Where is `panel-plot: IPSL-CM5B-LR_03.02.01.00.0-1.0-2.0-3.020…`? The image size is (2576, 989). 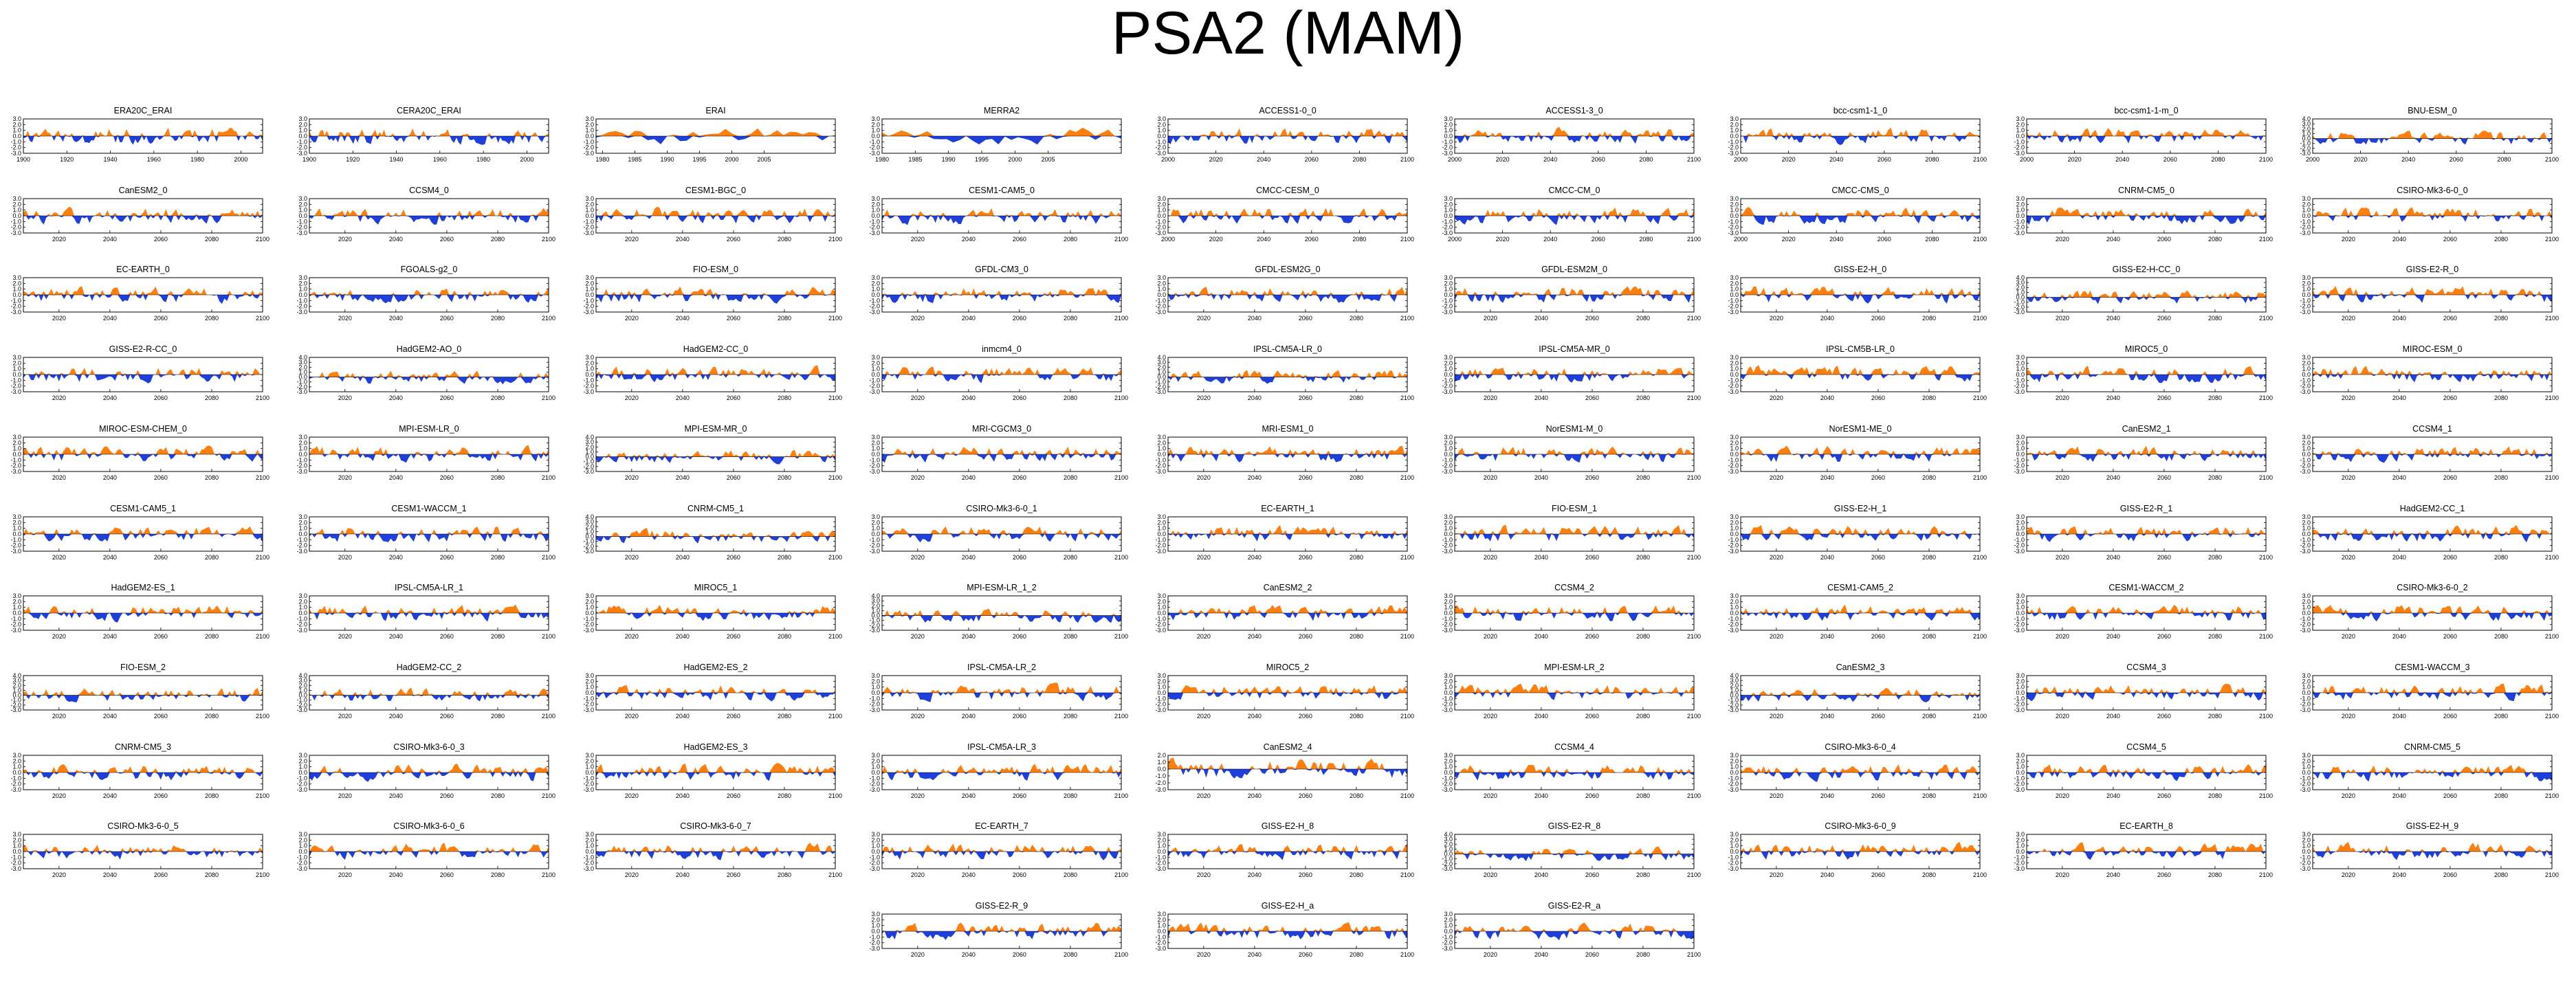
panel-plot: IPSL-CM5B-LR_03.02.01.00.0-1.0-2.0-3.020… is located at coordinates (1857, 373).